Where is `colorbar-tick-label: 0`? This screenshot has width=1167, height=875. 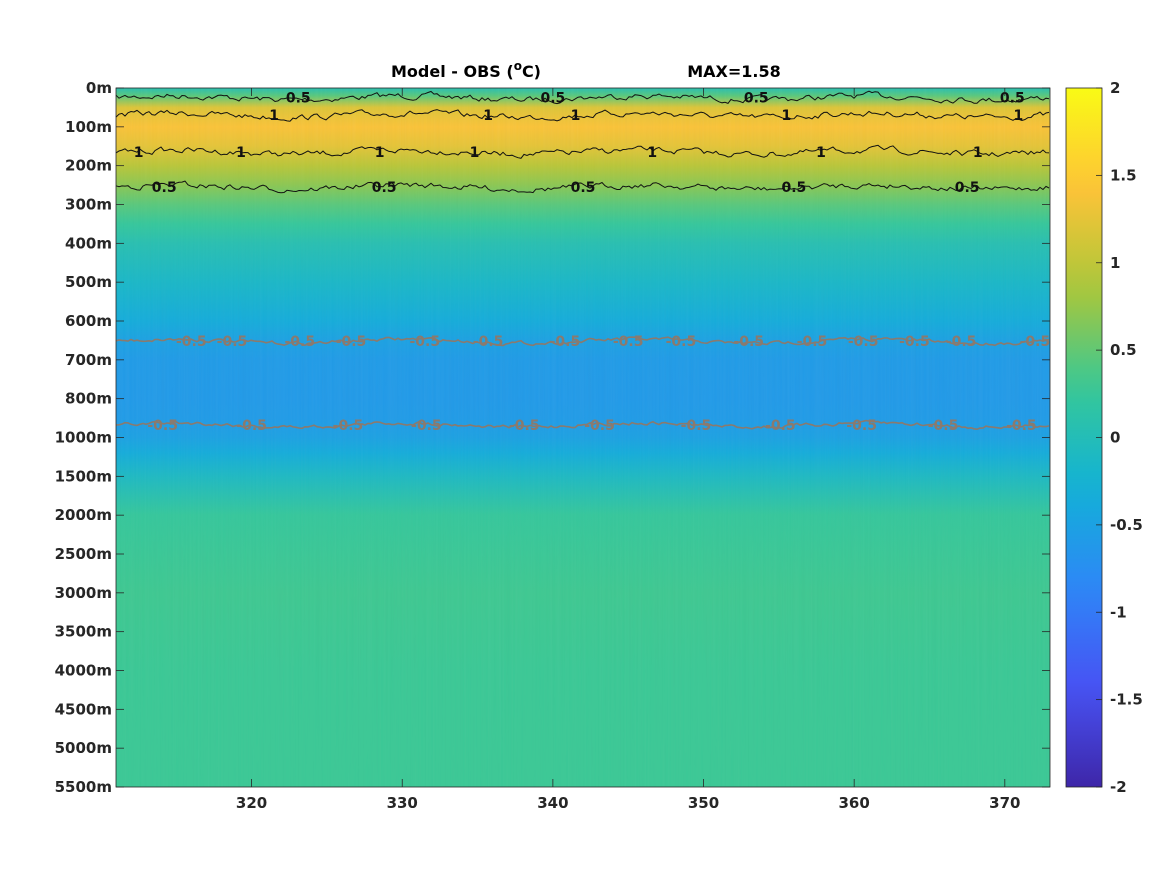
colorbar-tick-label: 0 is located at coordinates (1115, 438).